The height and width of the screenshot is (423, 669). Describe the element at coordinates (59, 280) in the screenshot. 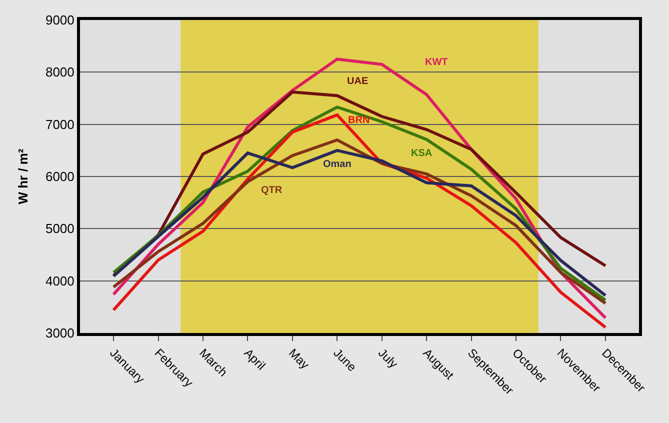

I see `y-tick-label: 4000` at that location.